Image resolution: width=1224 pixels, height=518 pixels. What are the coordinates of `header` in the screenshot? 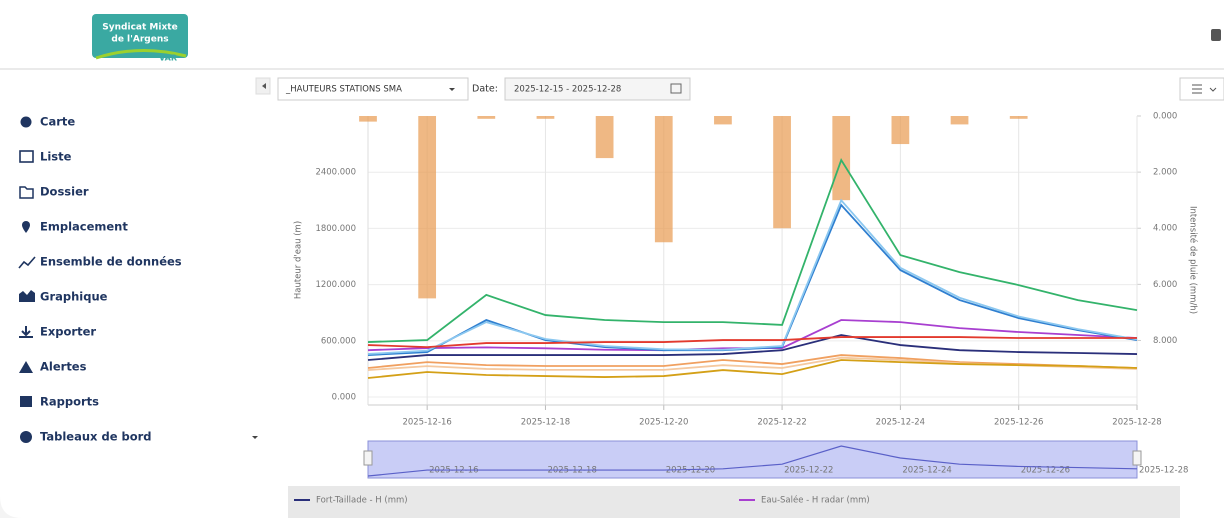 It's located at (612, 34).